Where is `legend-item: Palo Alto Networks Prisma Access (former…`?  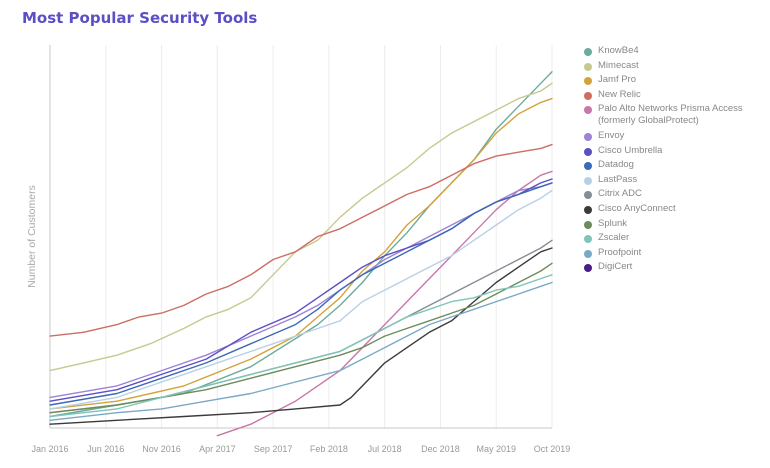 legend-item: Palo Alto Networks Prisma Access (former… is located at coordinates (677, 115).